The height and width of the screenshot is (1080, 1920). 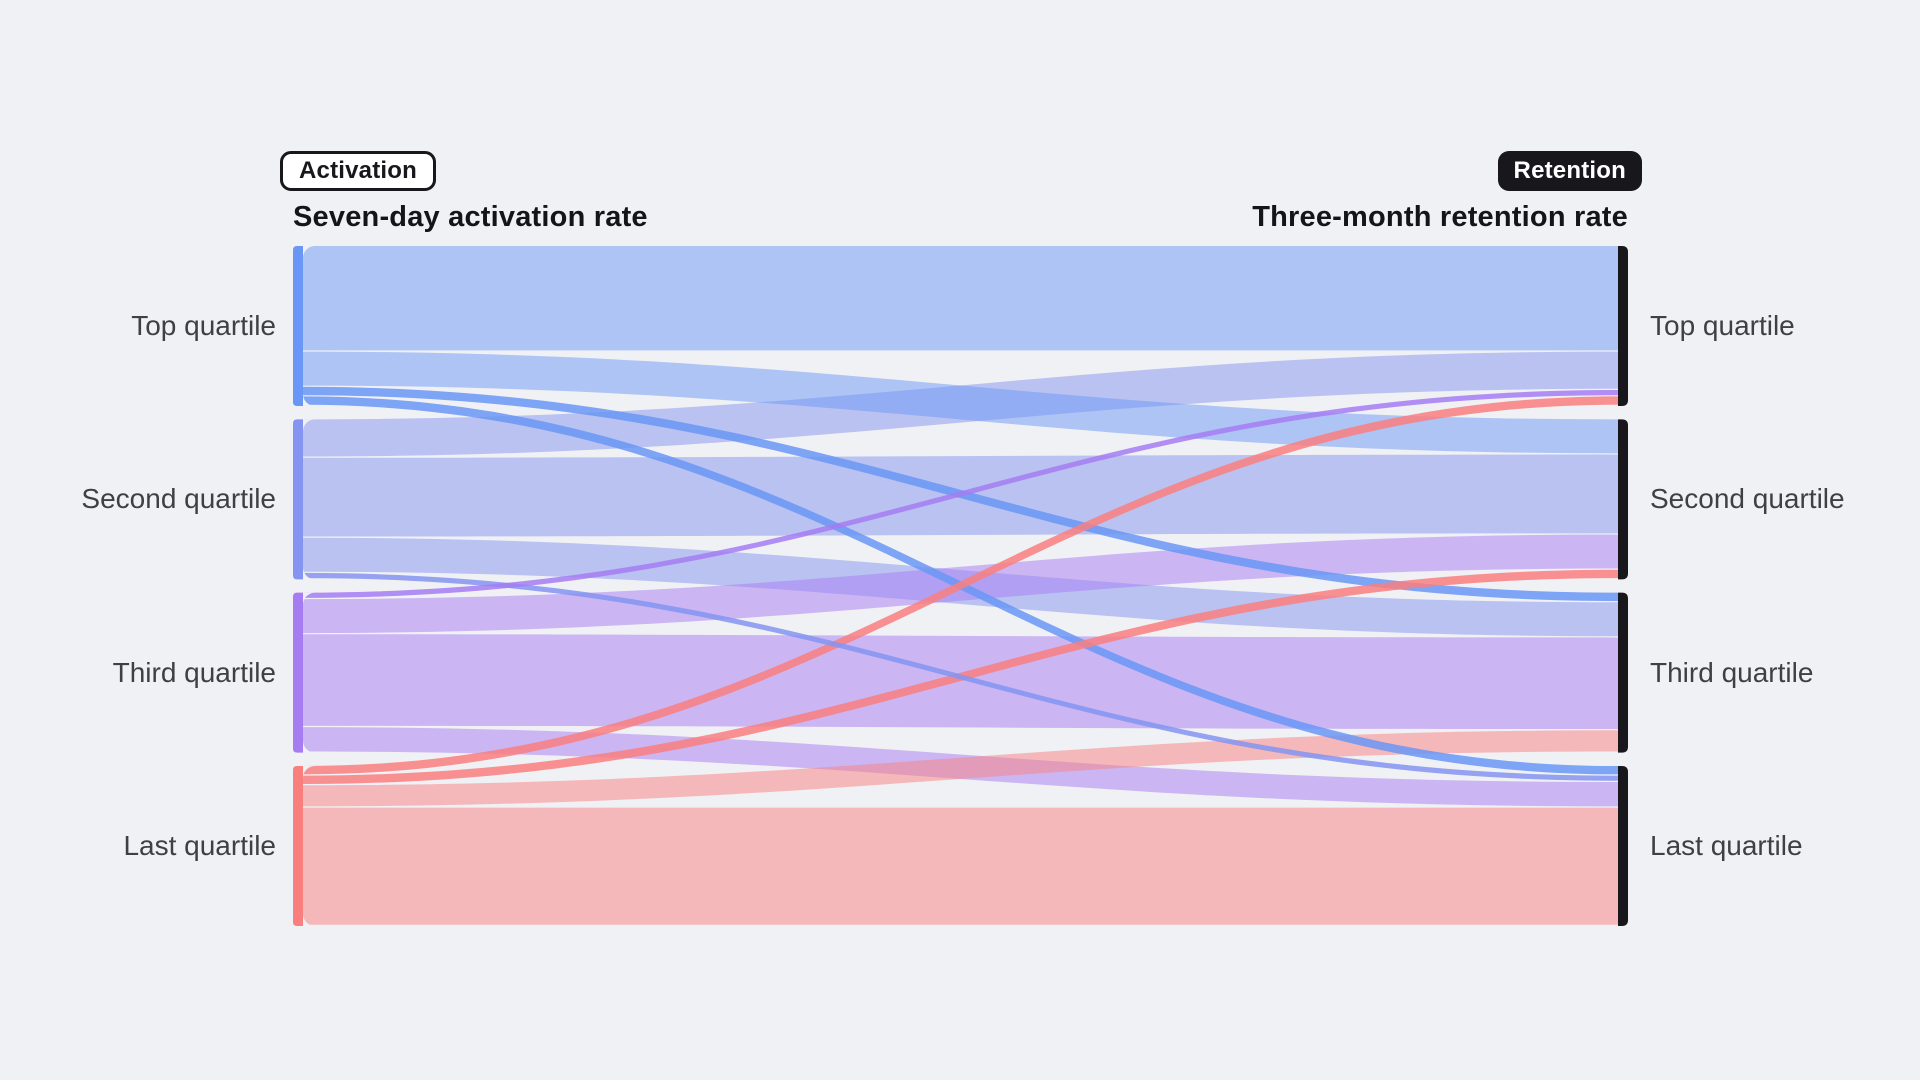 I want to click on retention-node-bar-second-quartile, so click(x=1623, y=499).